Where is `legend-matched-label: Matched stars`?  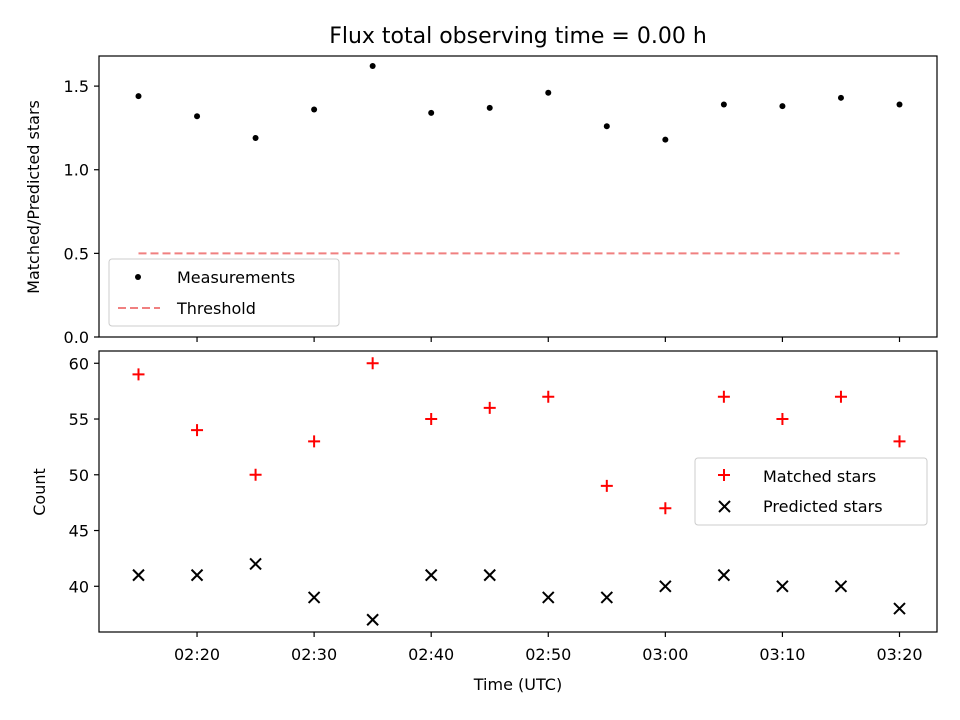
legend-matched-label: Matched stars is located at coordinates (819, 476).